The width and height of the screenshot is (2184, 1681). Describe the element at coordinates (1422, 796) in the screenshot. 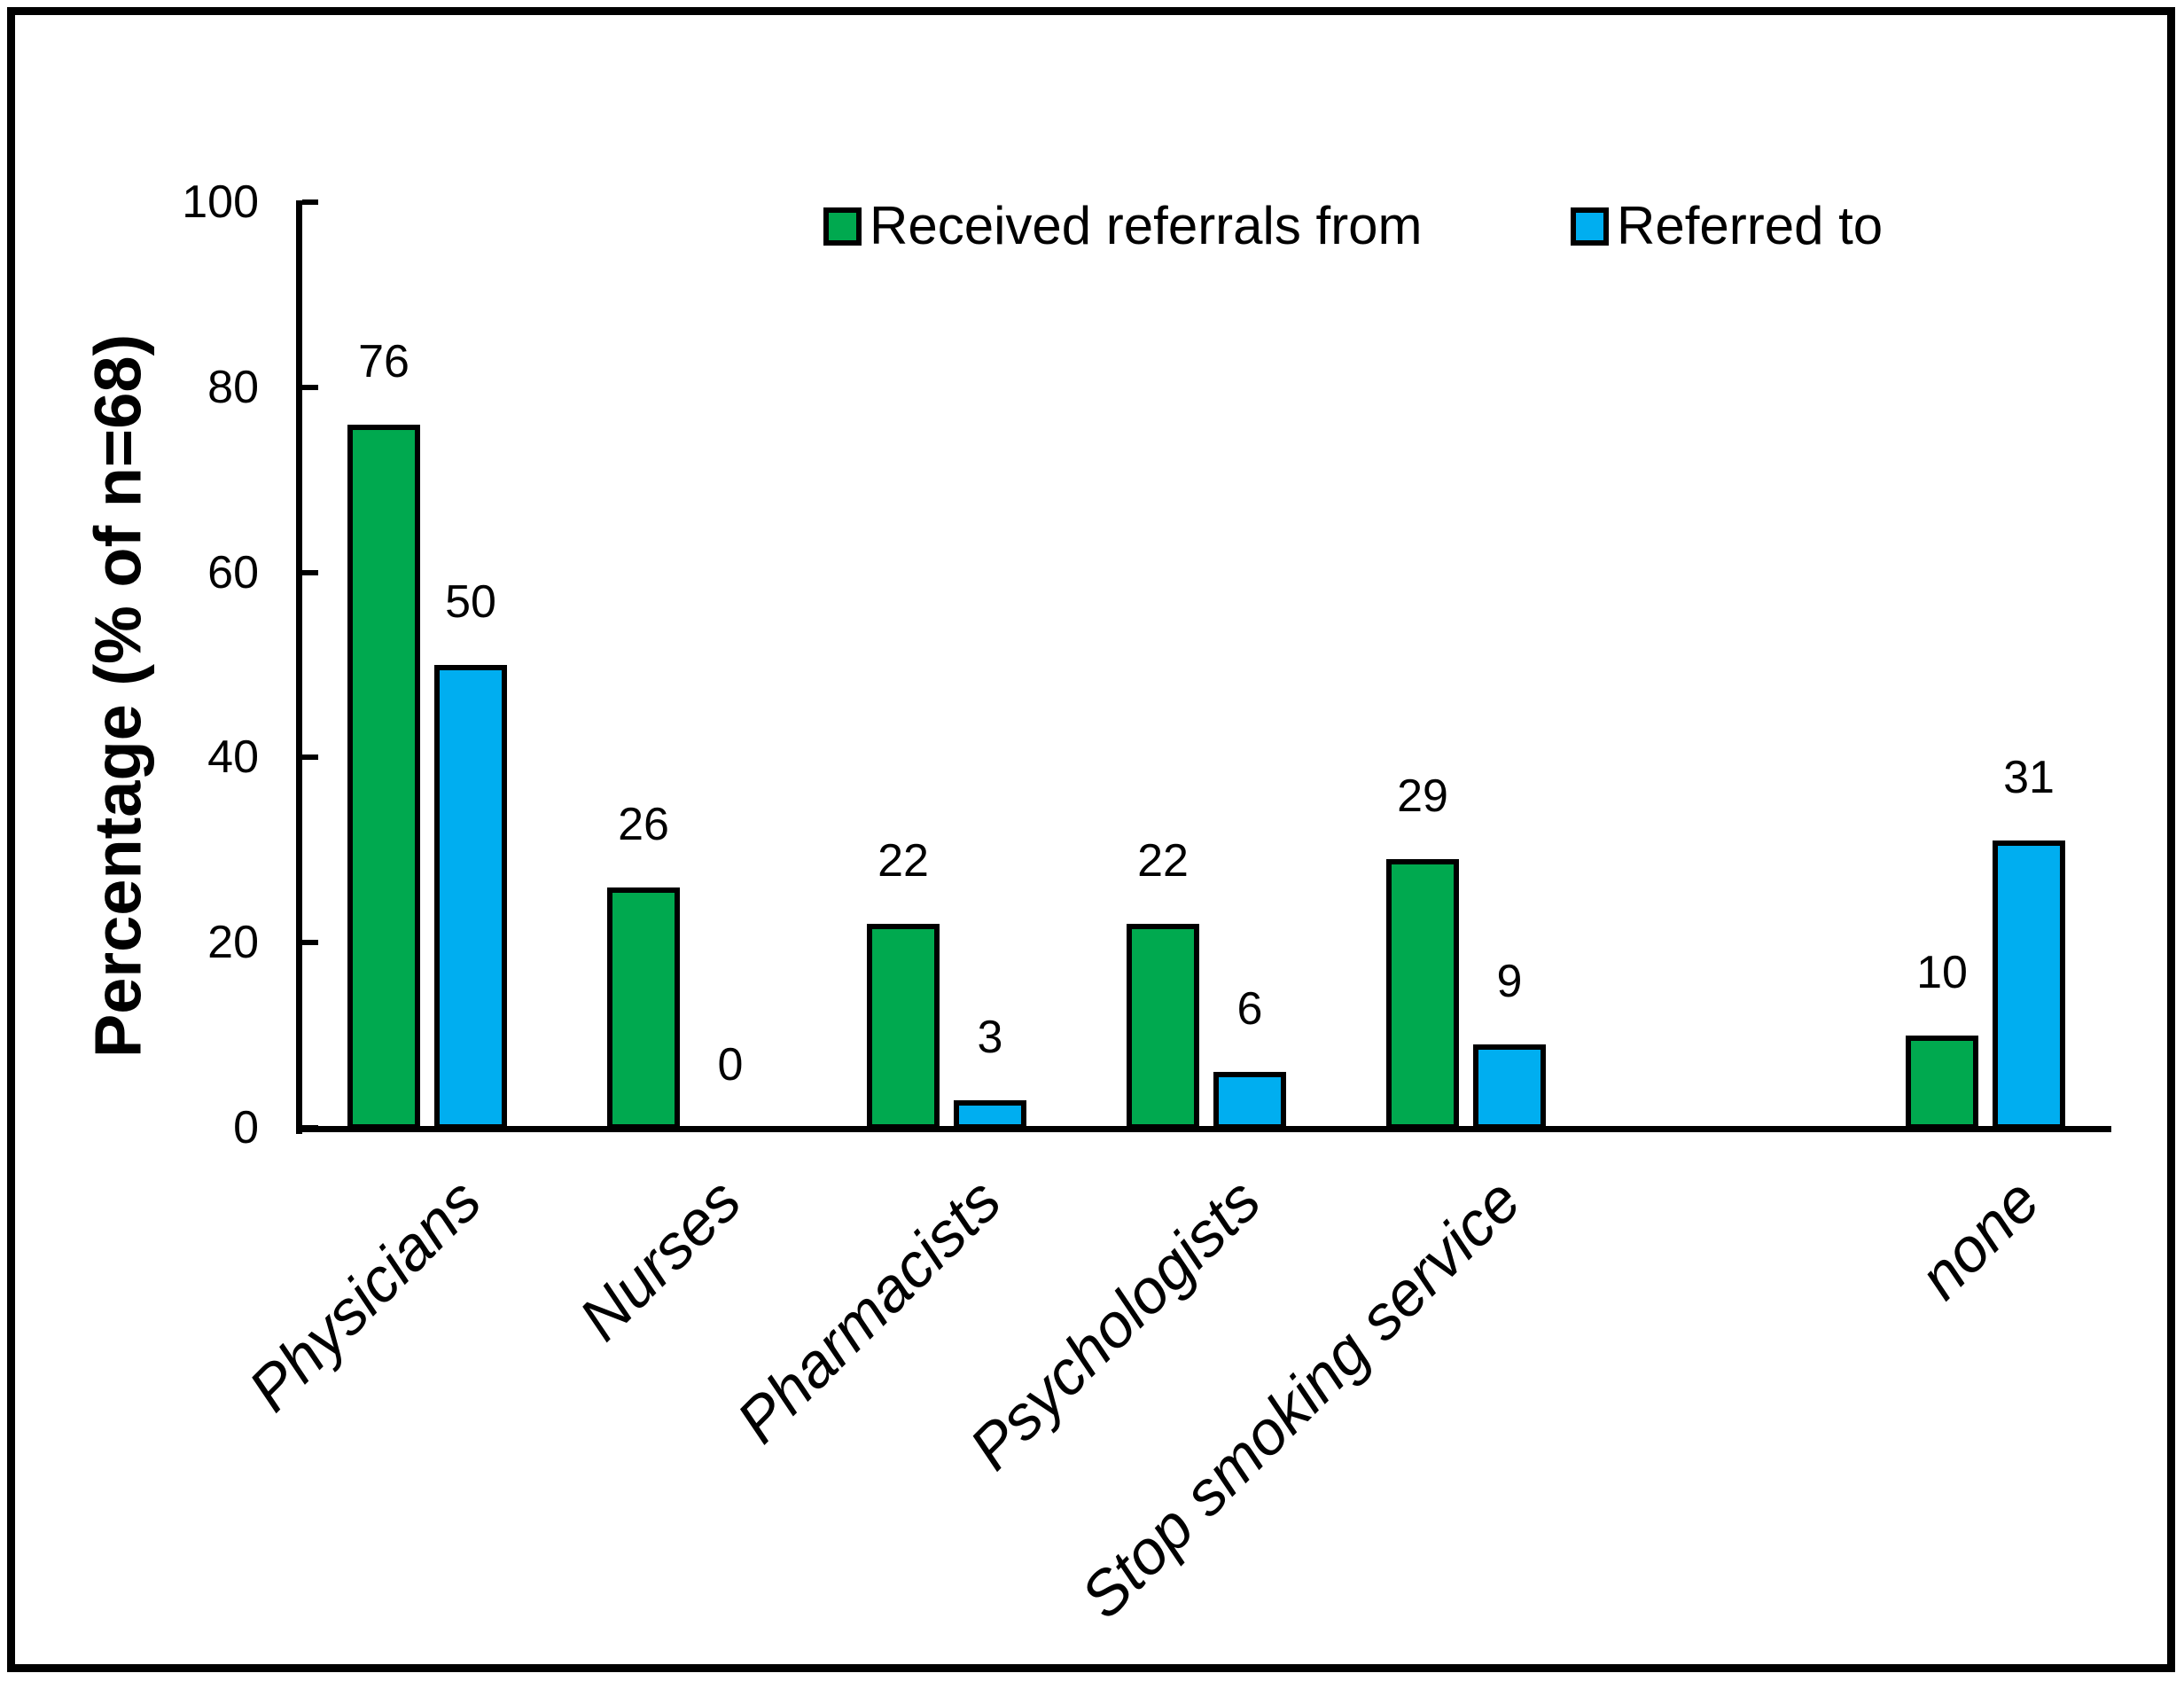

I see `value-label-received-referrals-from-stop-smoking-service: 29` at that location.